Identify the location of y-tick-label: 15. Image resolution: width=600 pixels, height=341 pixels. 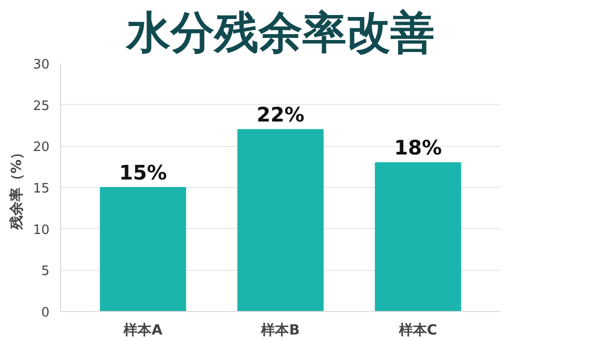
(41, 189).